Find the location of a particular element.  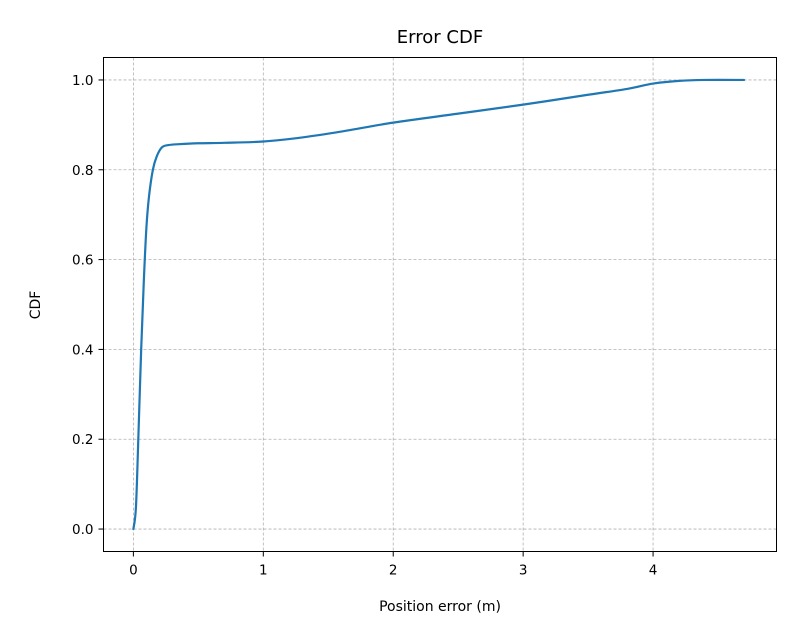

x-tick-label: 2 is located at coordinates (393, 571).